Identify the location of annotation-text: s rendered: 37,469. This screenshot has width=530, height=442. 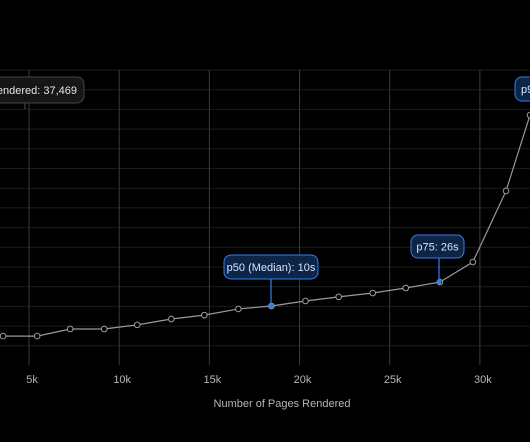
(38, 91).